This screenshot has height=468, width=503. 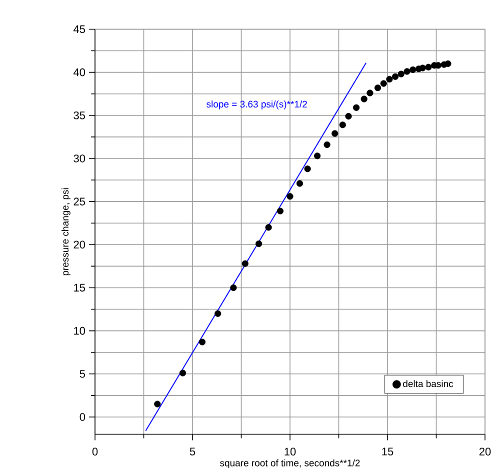 I want to click on x-tick-label: 20, so click(x=485, y=452).